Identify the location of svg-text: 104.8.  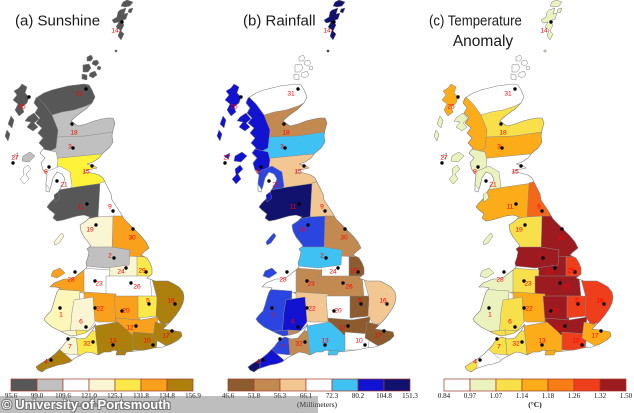
(384, 396).